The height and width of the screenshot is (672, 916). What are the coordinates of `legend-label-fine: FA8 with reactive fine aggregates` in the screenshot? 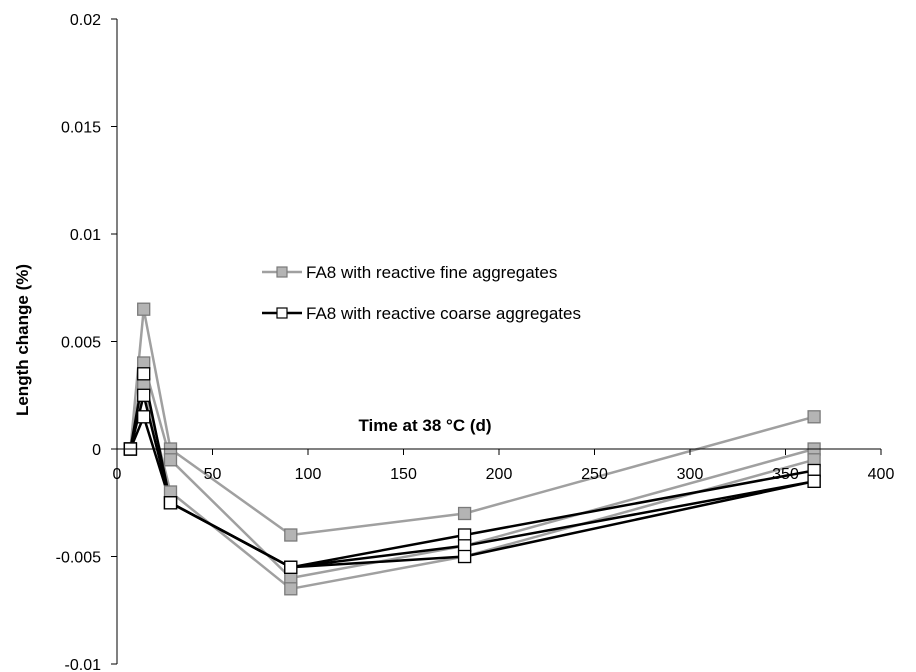 It's located at (431, 272).